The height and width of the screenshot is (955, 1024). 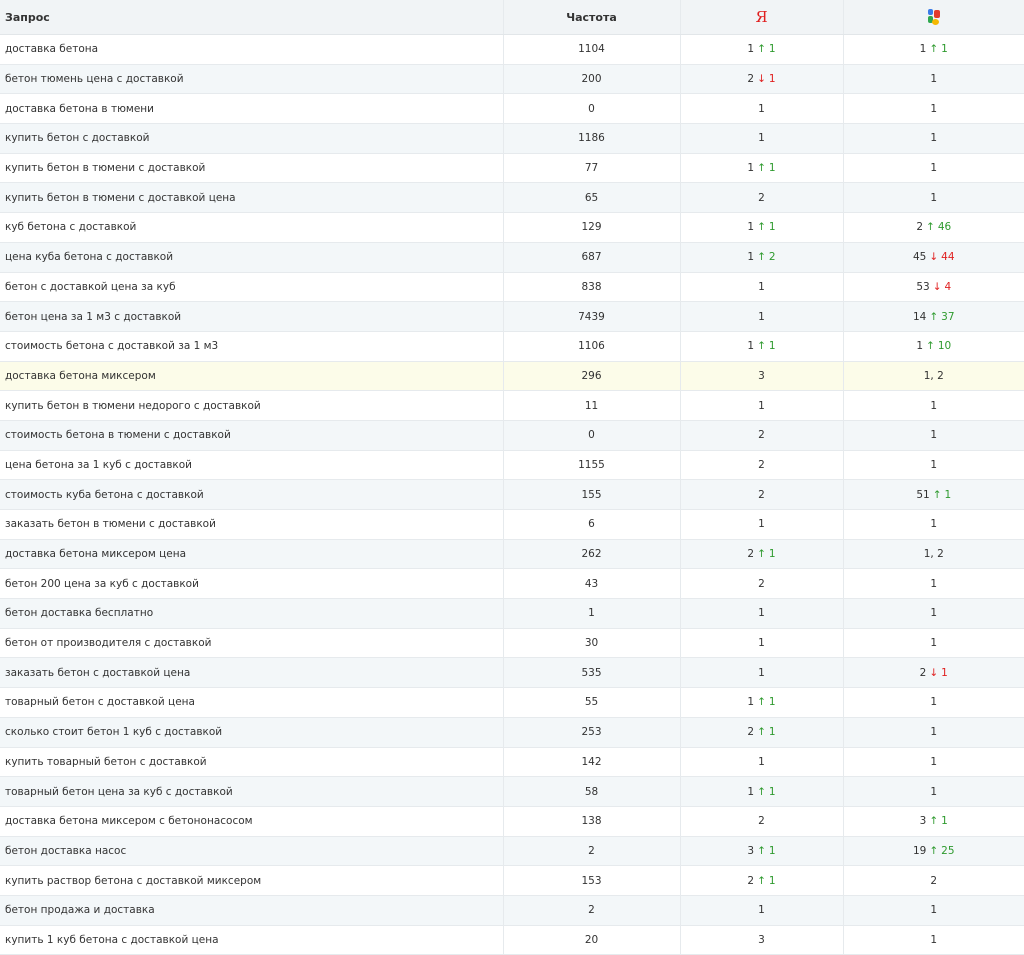 What do you see at coordinates (251, 554) in the screenshot?
I see `query-cell: доставка бетона миксером цена` at bounding box center [251, 554].